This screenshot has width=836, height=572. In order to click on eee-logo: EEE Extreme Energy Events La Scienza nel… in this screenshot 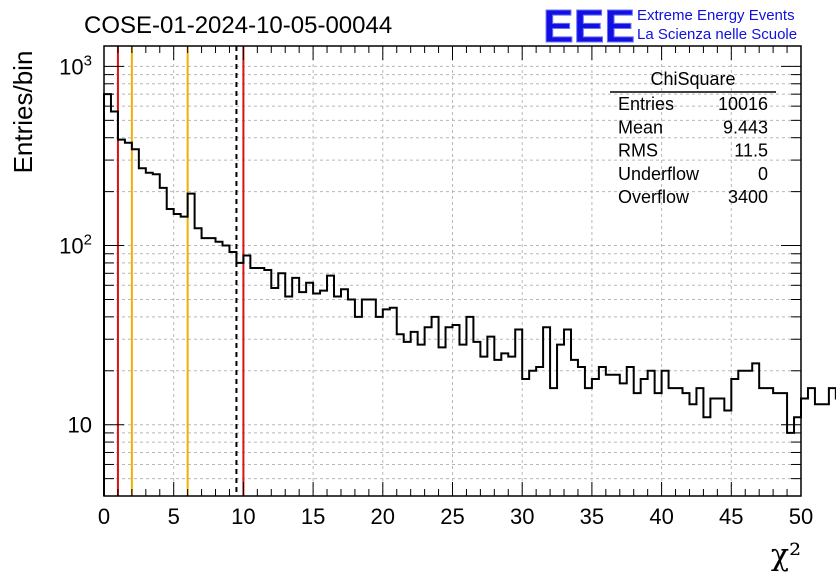, I will do `click(670, 26)`.